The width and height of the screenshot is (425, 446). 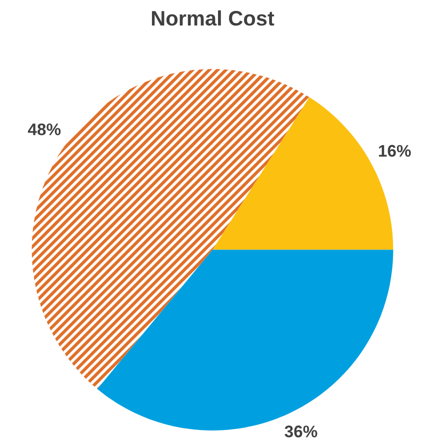 What do you see at coordinates (301, 432) in the screenshot?
I see `data-label: 36%` at bounding box center [301, 432].